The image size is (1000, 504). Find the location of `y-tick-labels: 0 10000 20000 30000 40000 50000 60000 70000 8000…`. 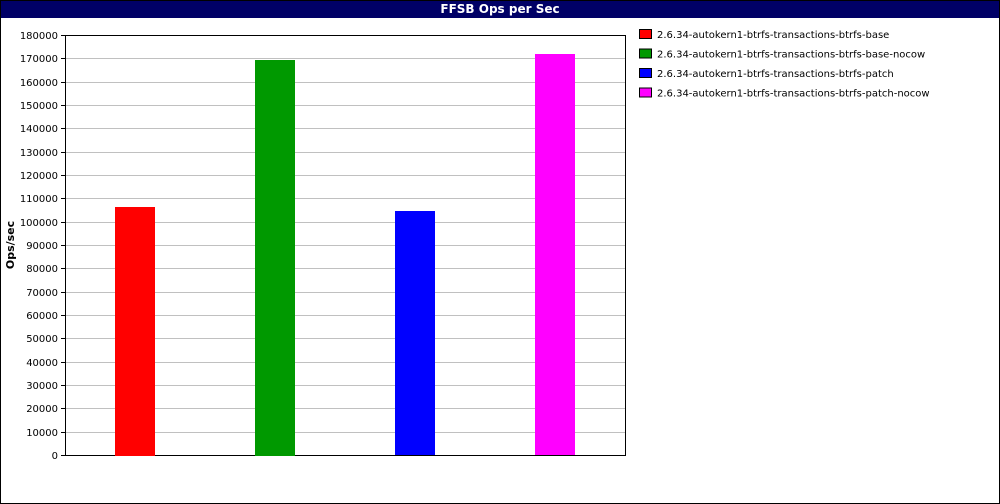

y-tick-labels: 0 10000 20000 30000 40000 50000 60000 70000 8000… is located at coordinates (42, 246).